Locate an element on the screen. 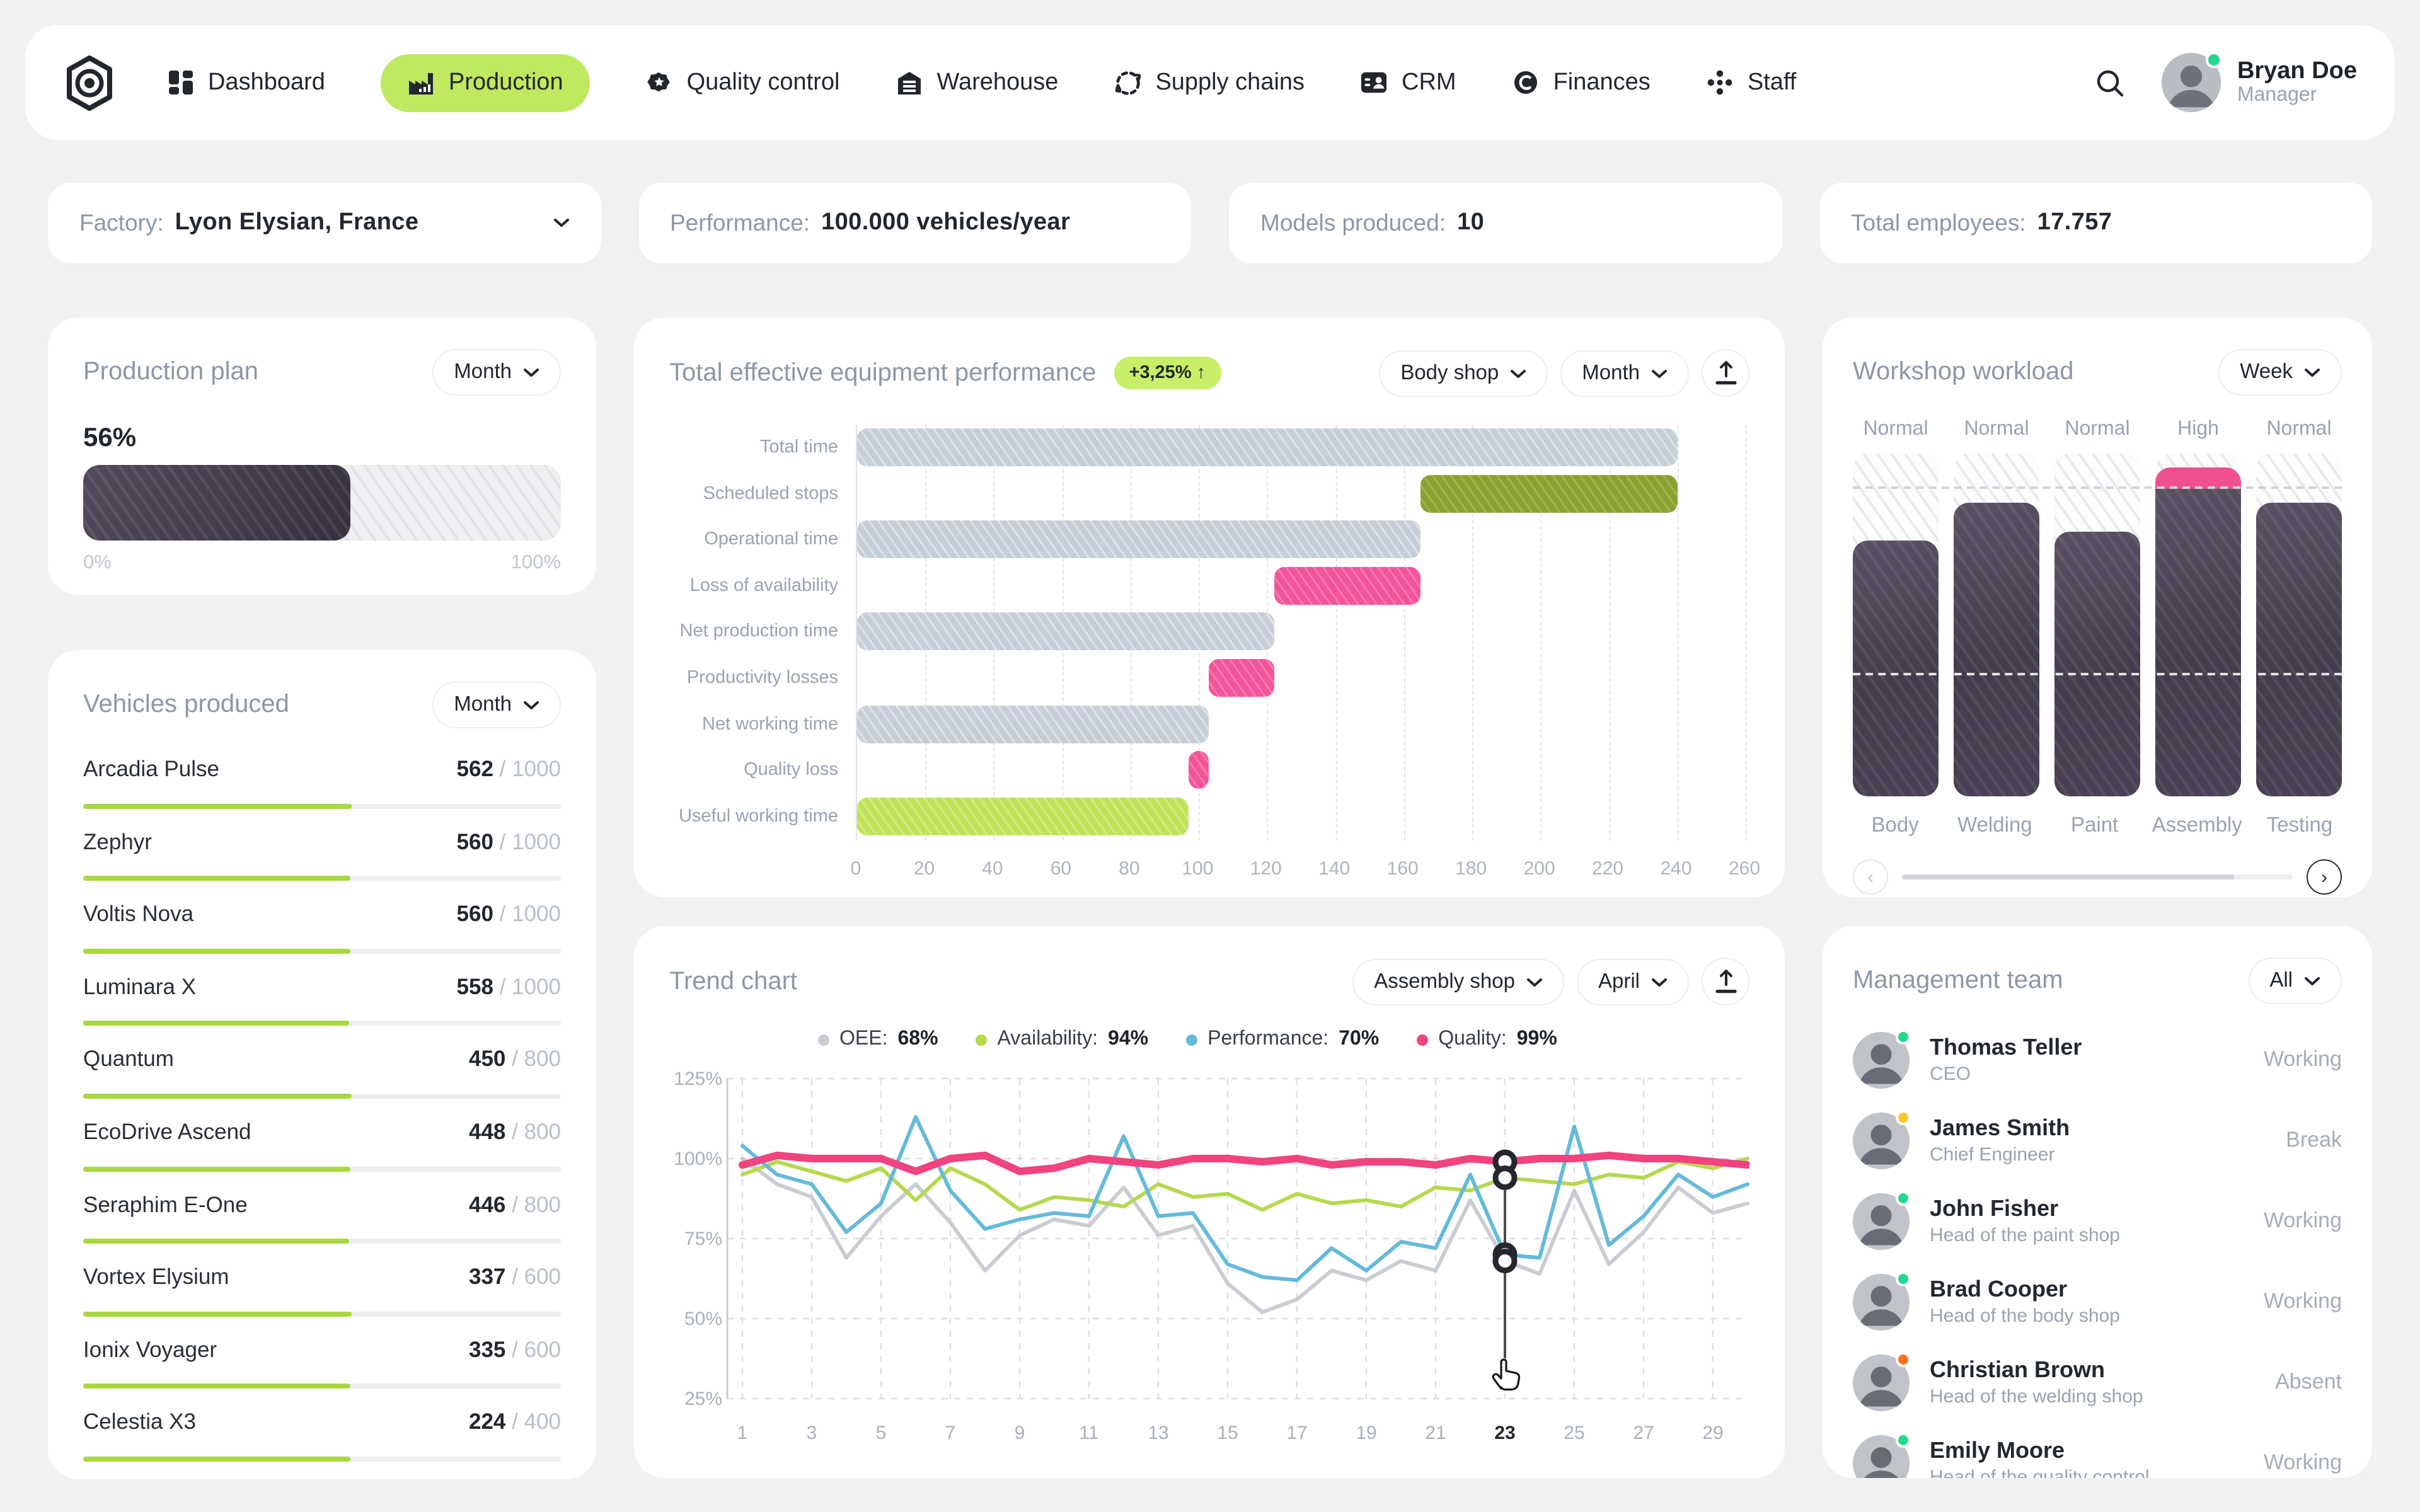 Image resolution: width=2420 pixels, height=1512 pixels. vehicle-name: Ionix Voyager is located at coordinates (150, 1349).